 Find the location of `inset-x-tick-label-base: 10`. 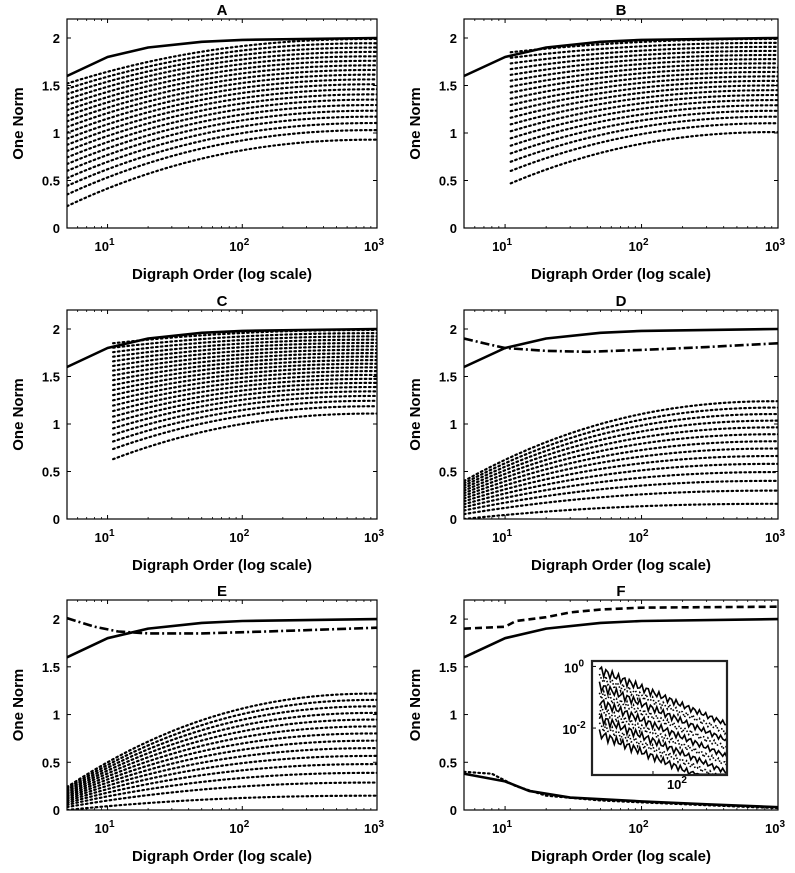

inset-x-tick-label-base: 10 is located at coordinates (674, 784).